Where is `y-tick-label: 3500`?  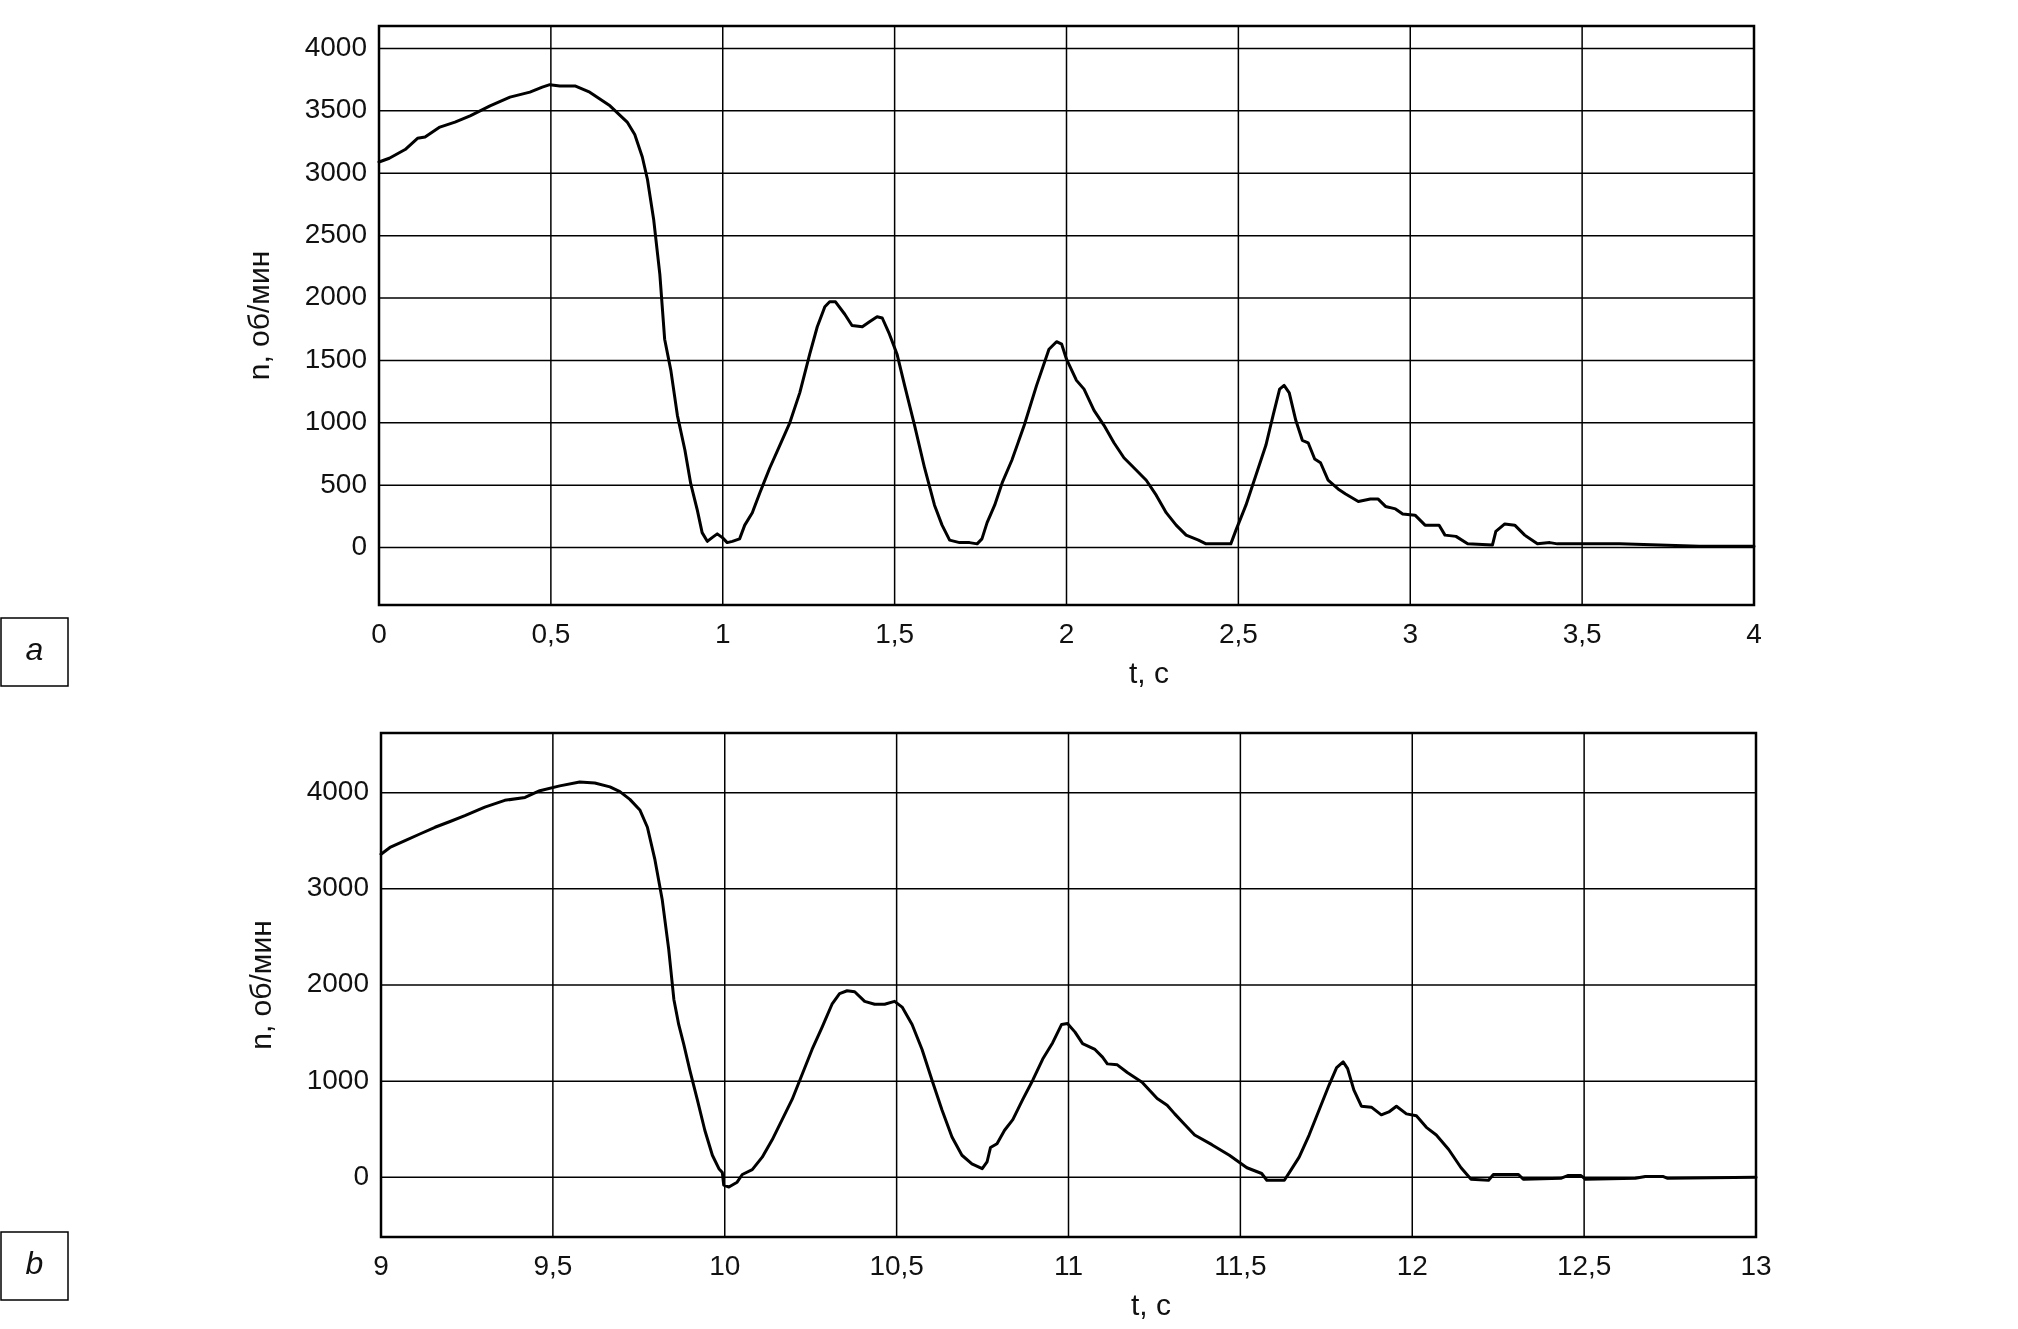
y-tick-label: 3500 is located at coordinates (335, 109).